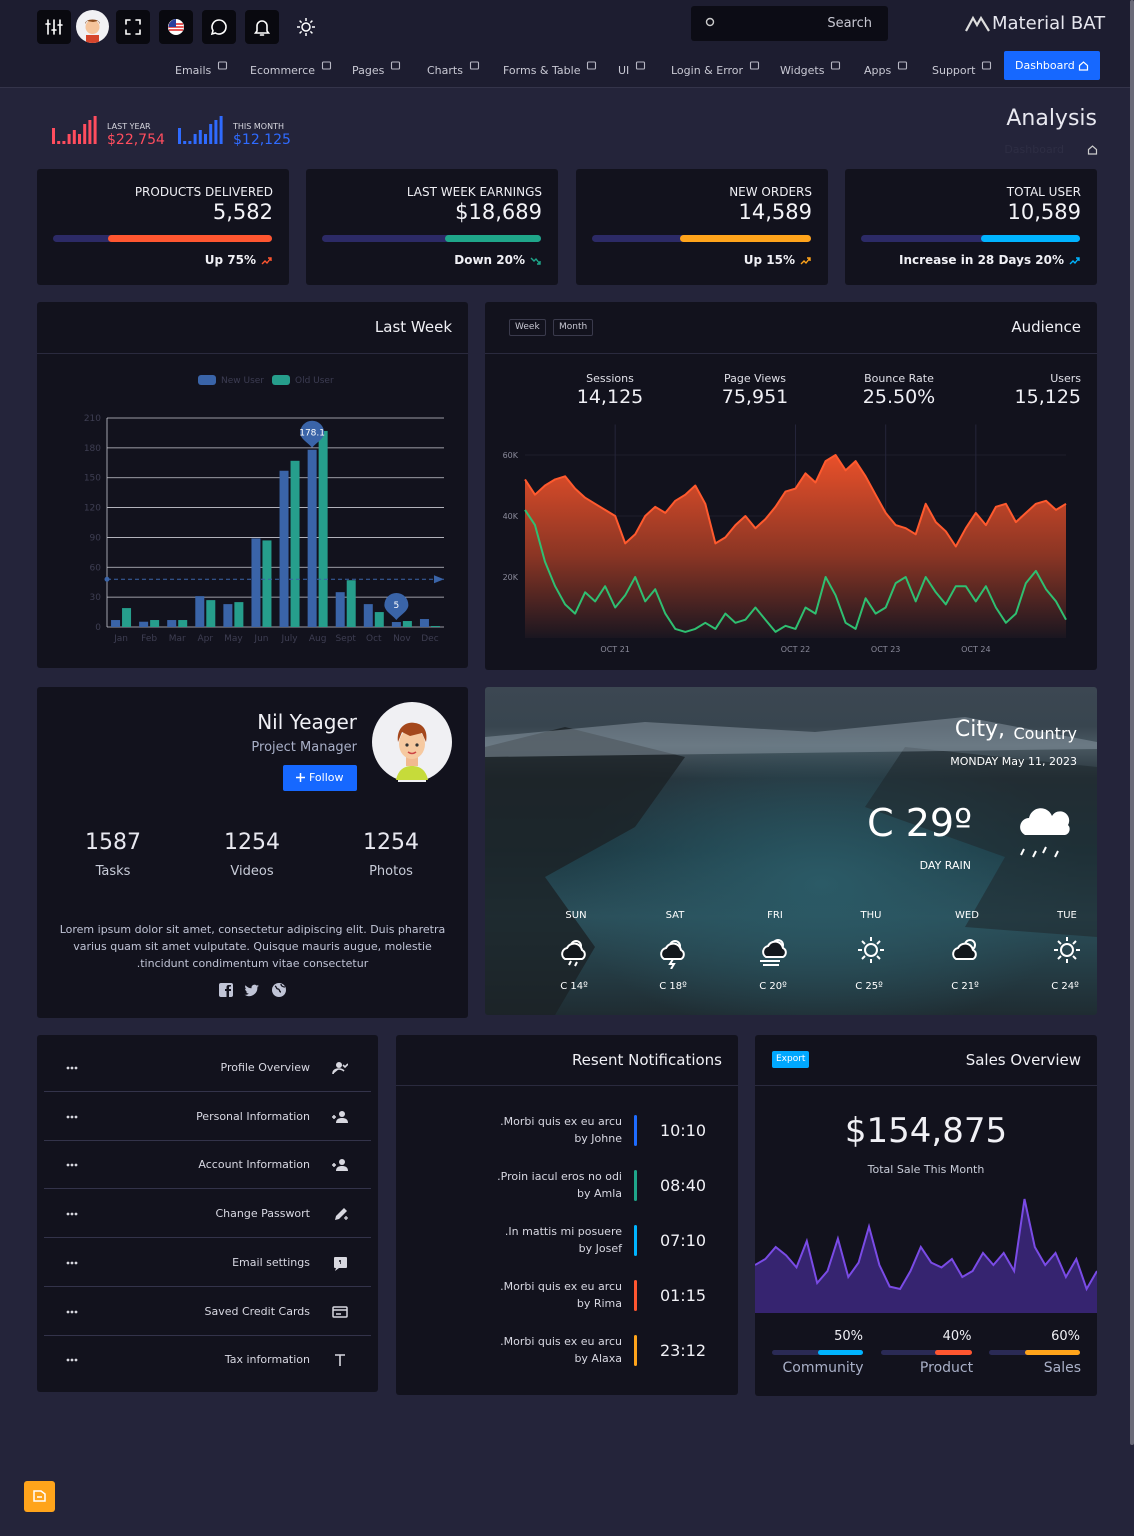  I want to click on settings-item: Saved Credit Cards, so click(207, 1312).